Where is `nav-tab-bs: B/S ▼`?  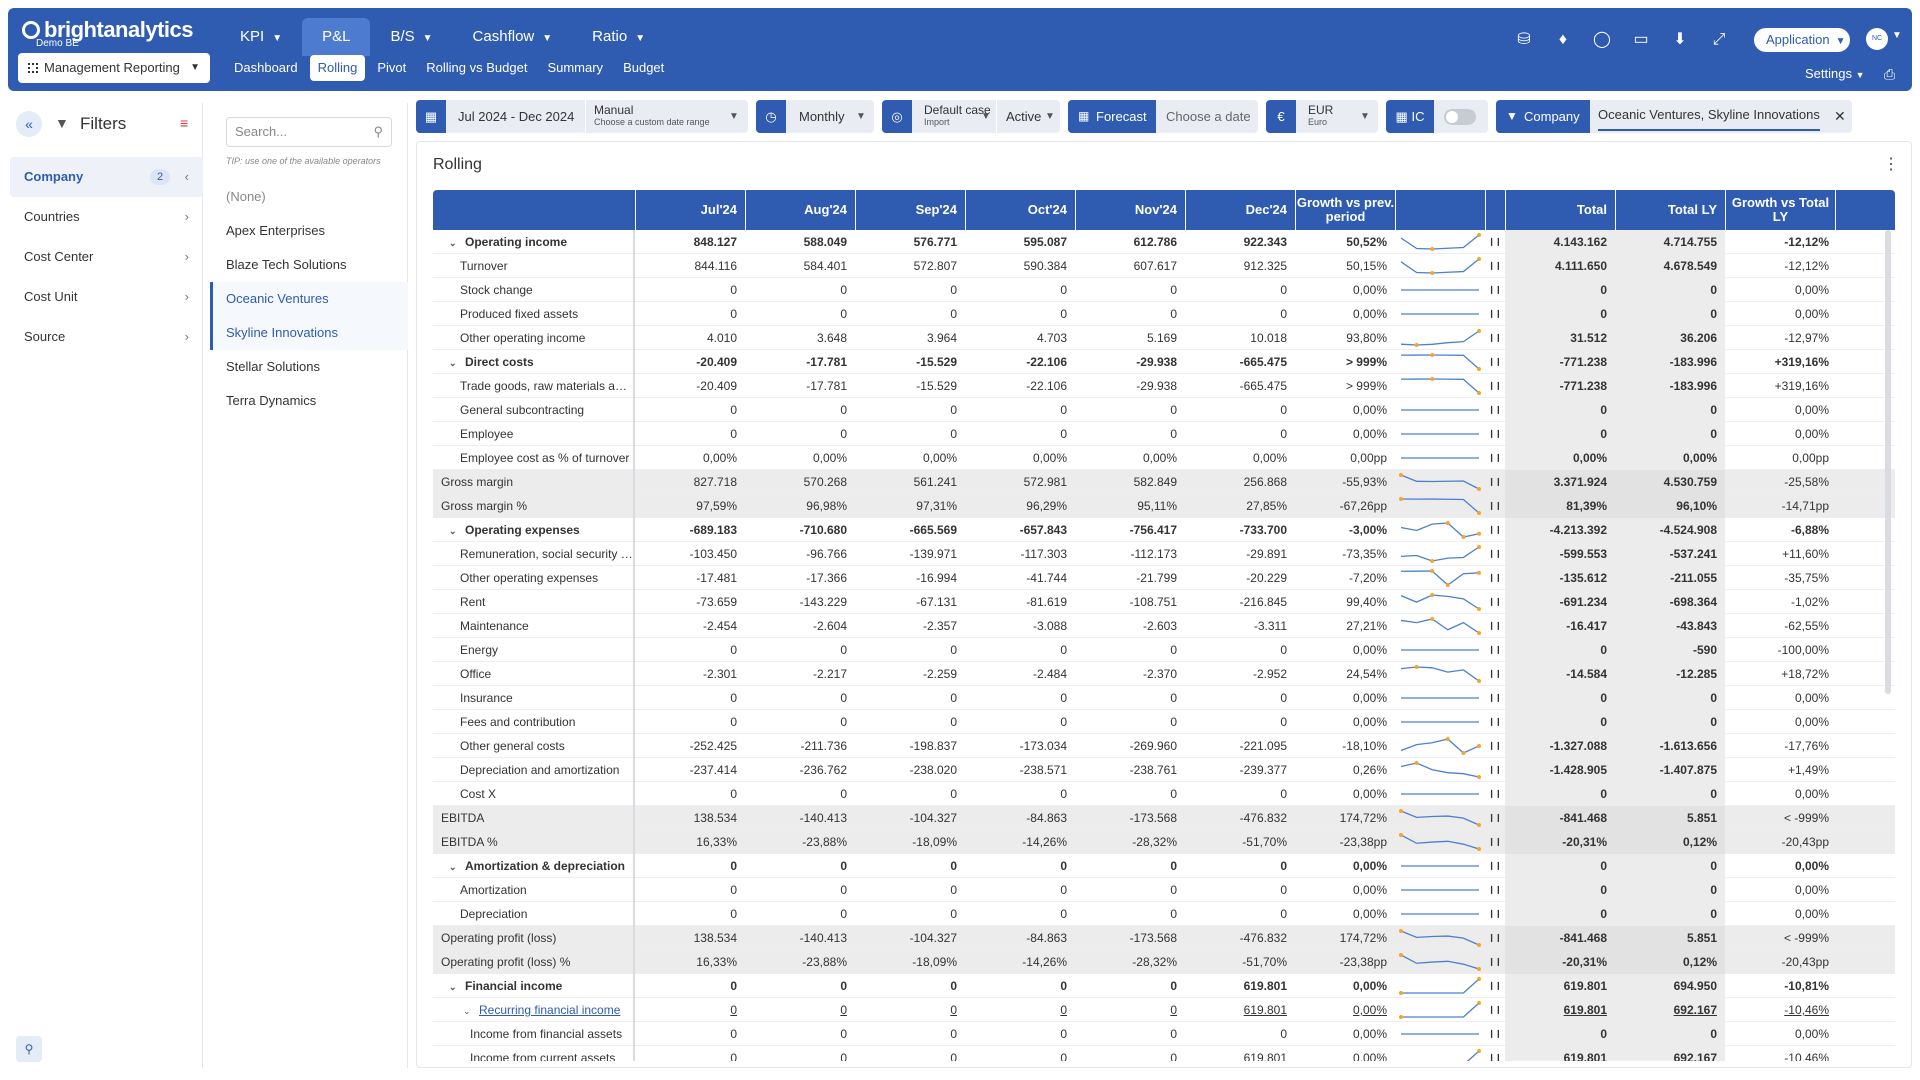 nav-tab-bs: B/S ▼ is located at coordinates (411, 37).